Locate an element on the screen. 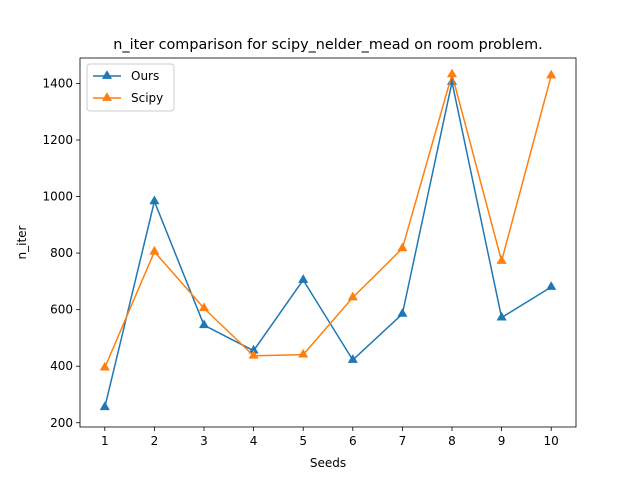  x-axis: 1 2 3 4 5 6 7 8 9 10 is located at coordinates (330, 437).